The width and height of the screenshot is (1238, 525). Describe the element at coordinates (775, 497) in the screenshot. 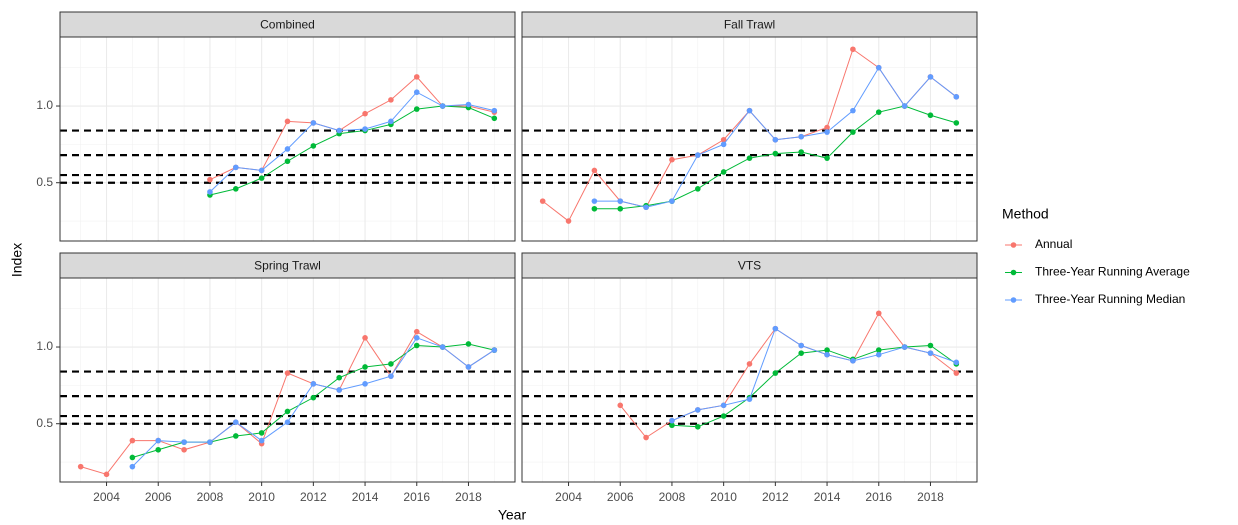

I see `x-tick-label: 2012` at that location.